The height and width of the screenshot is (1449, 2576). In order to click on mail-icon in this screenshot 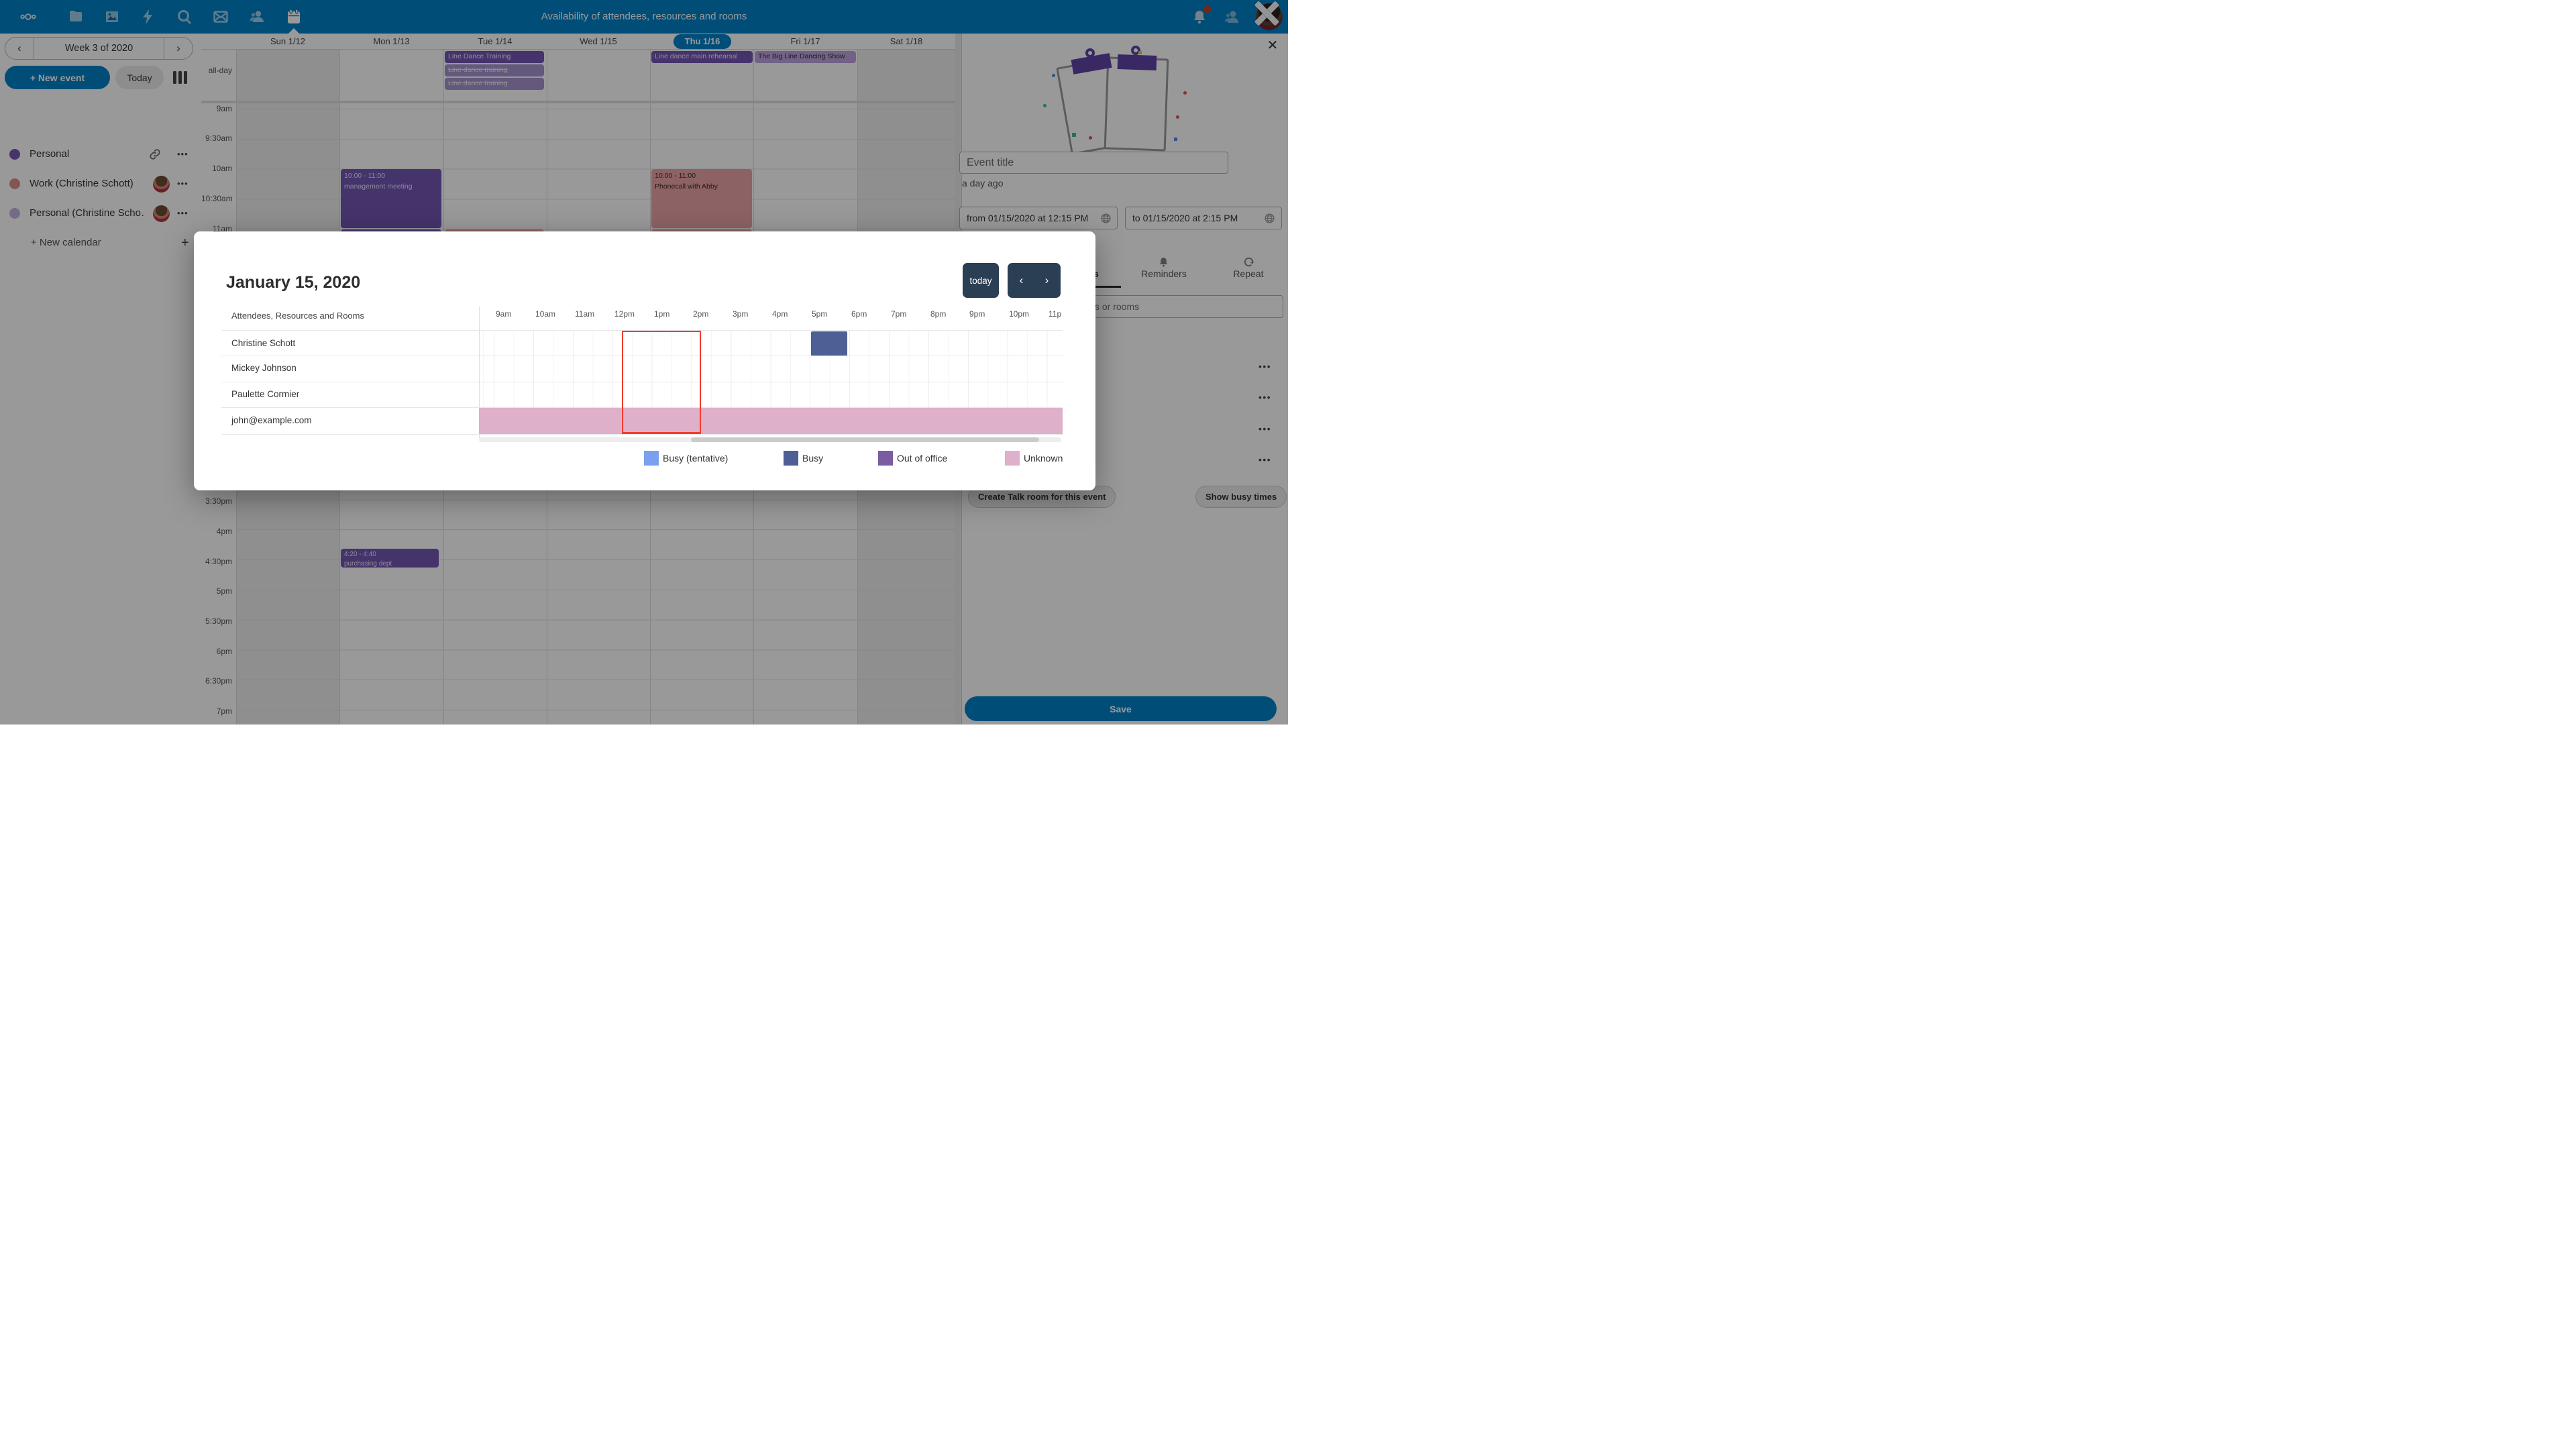, I will do `click(221, 17)`.